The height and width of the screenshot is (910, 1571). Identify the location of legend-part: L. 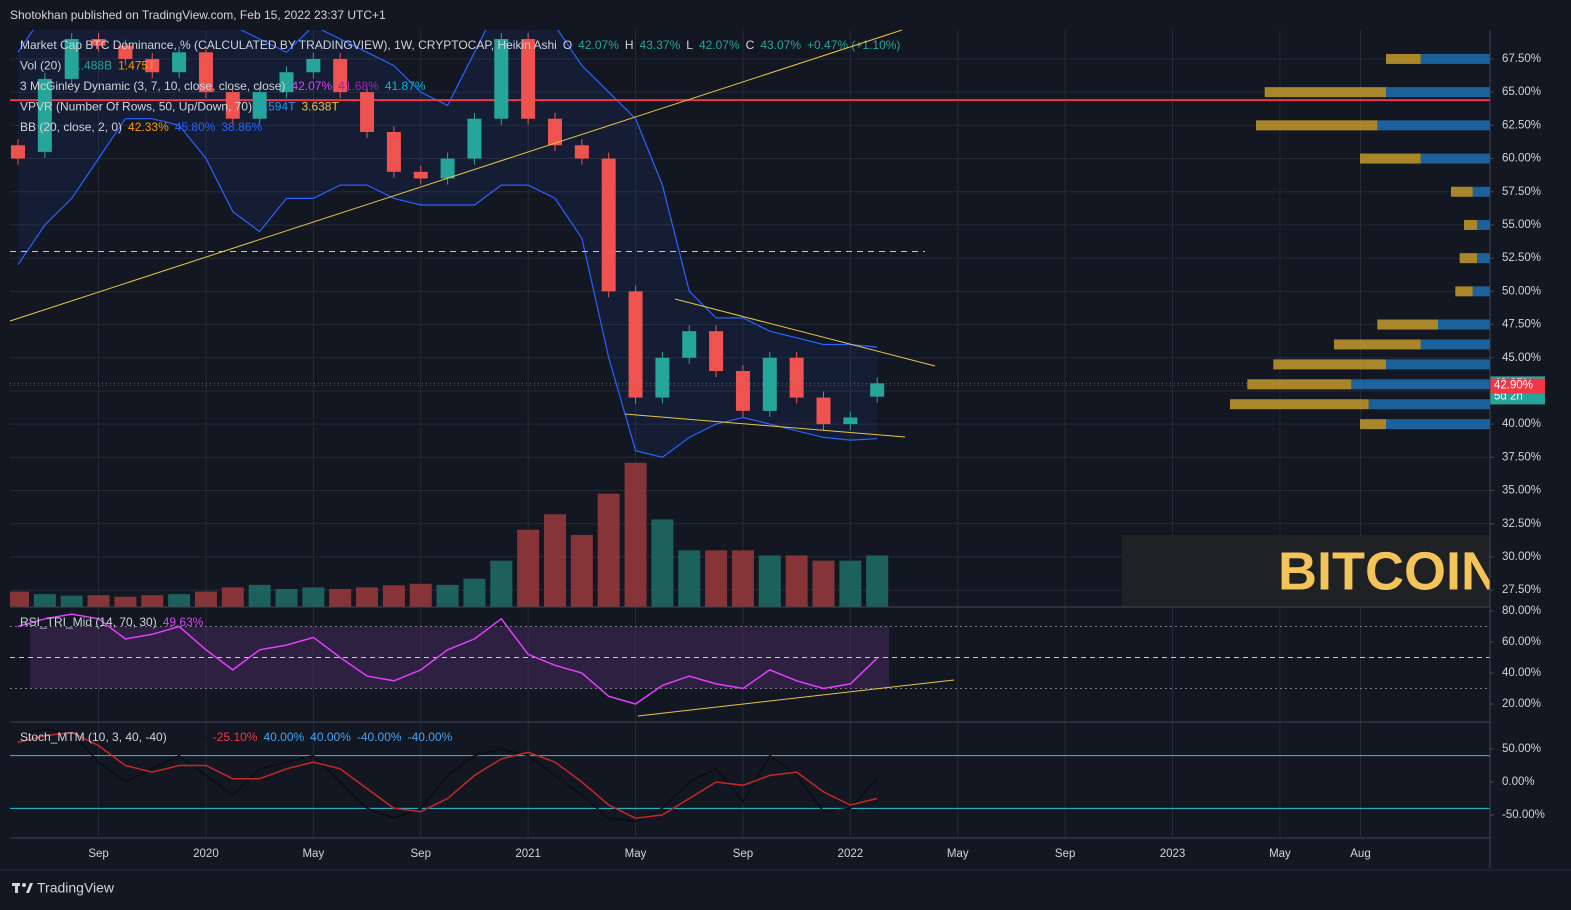
(689, 45).